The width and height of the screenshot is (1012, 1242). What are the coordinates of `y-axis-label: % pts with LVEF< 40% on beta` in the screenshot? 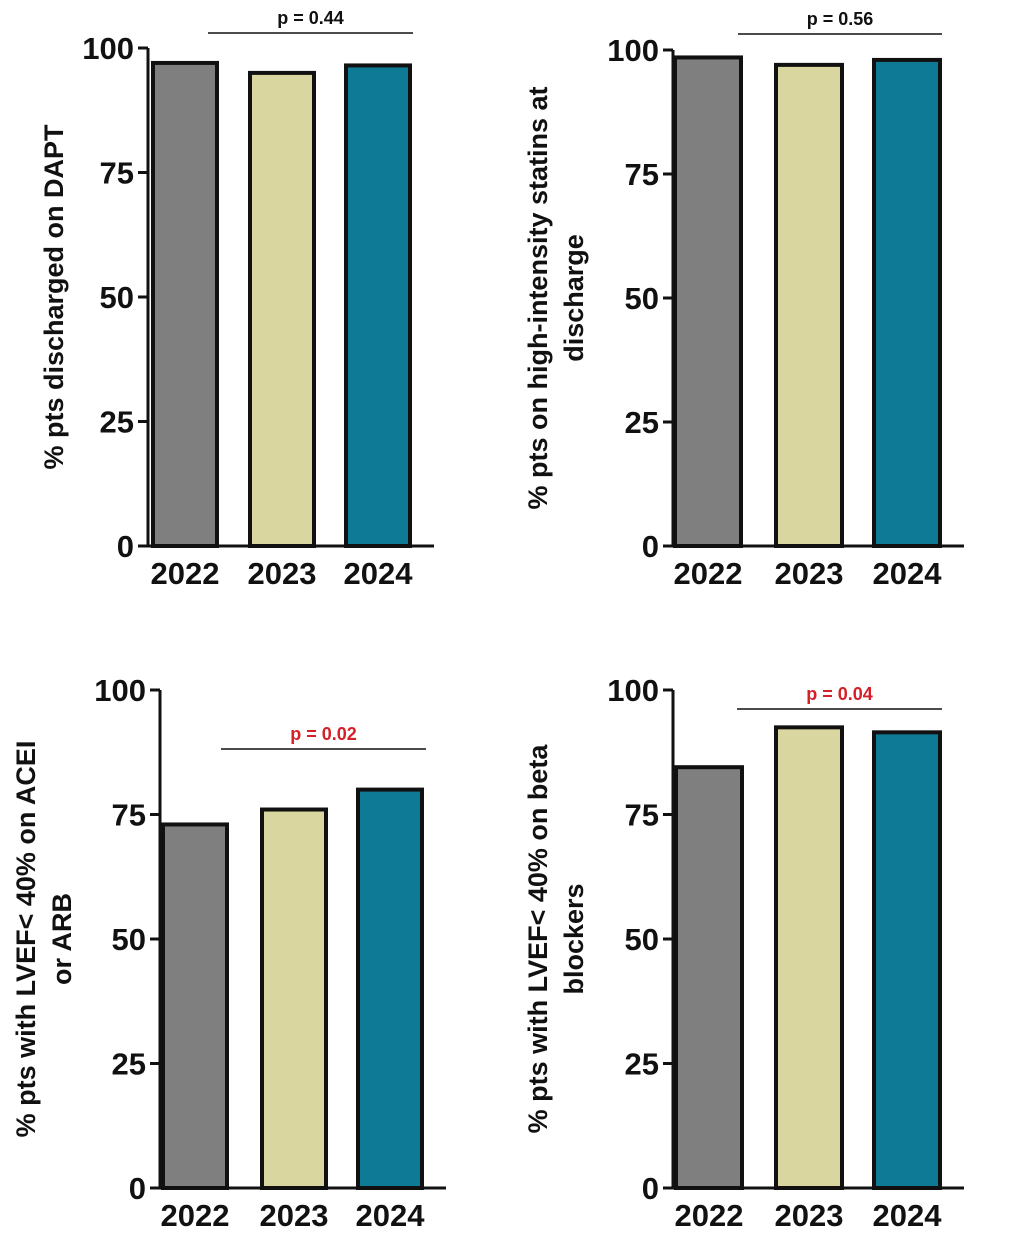 It's located at (538, 939).